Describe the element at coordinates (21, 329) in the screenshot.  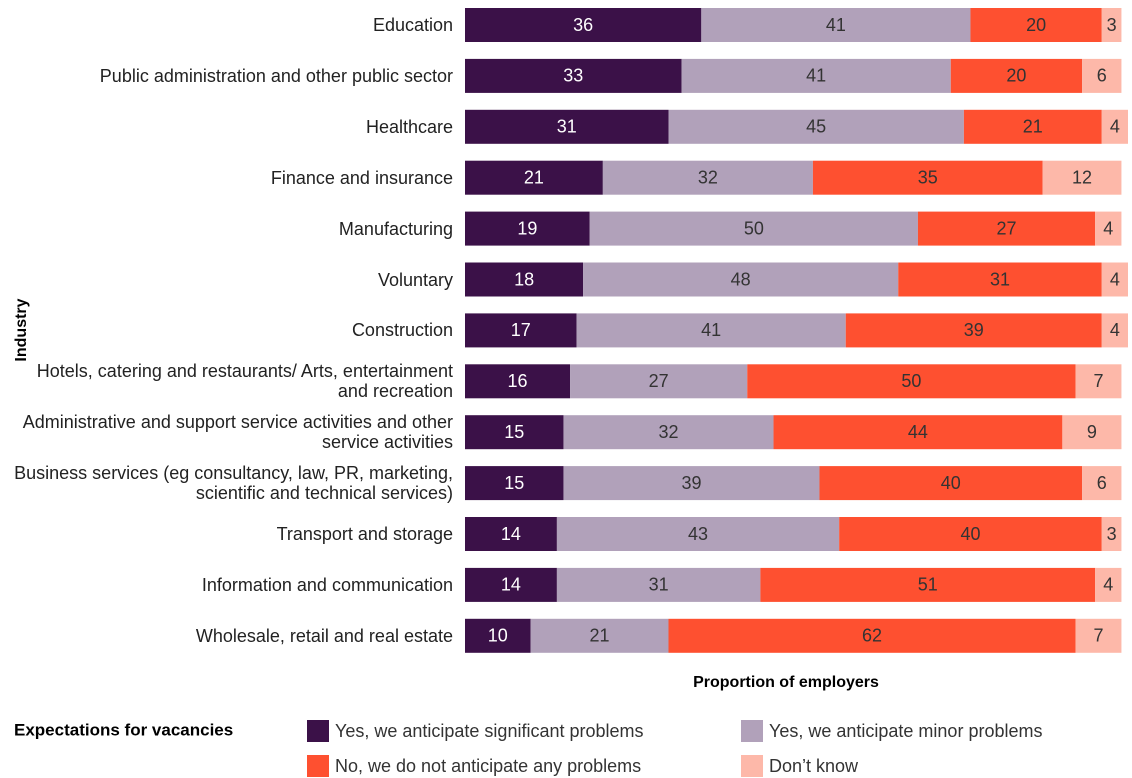
I see `y-axis-label: Industry` at that location.